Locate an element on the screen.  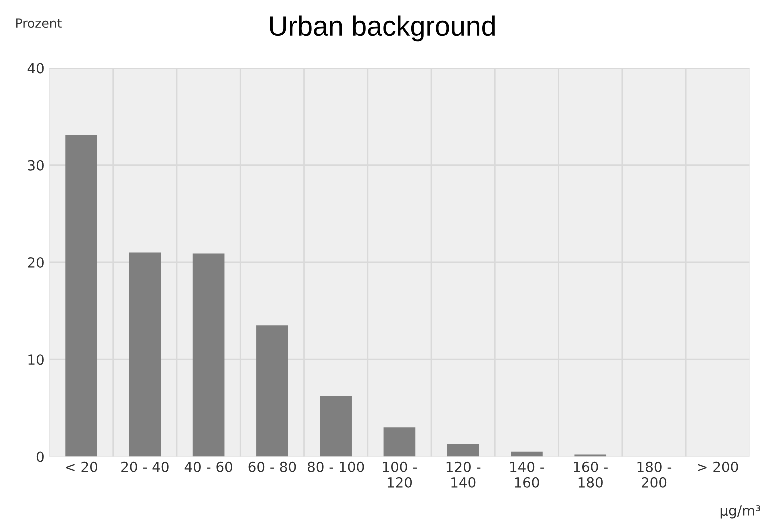
x-tick-label: 160 - 180 is located at coordinates (591, 475).